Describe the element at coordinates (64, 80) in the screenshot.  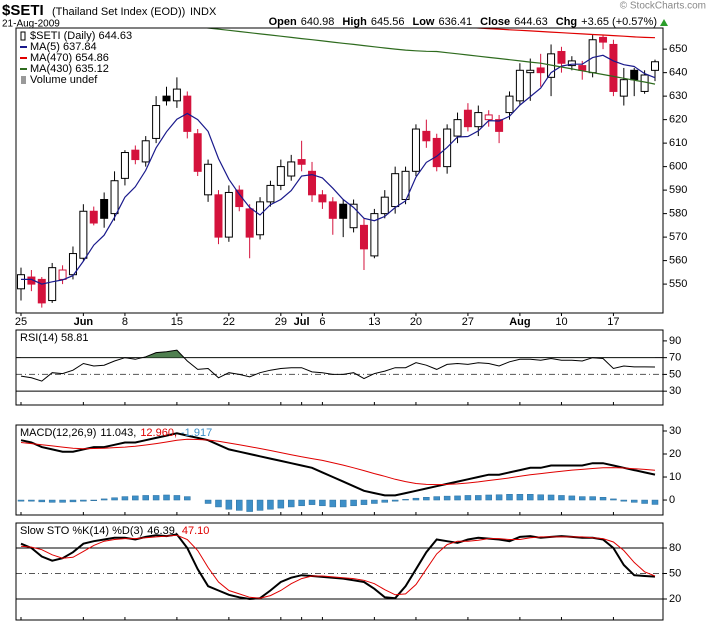
I see `legend-entry: Volume undef` at that location.